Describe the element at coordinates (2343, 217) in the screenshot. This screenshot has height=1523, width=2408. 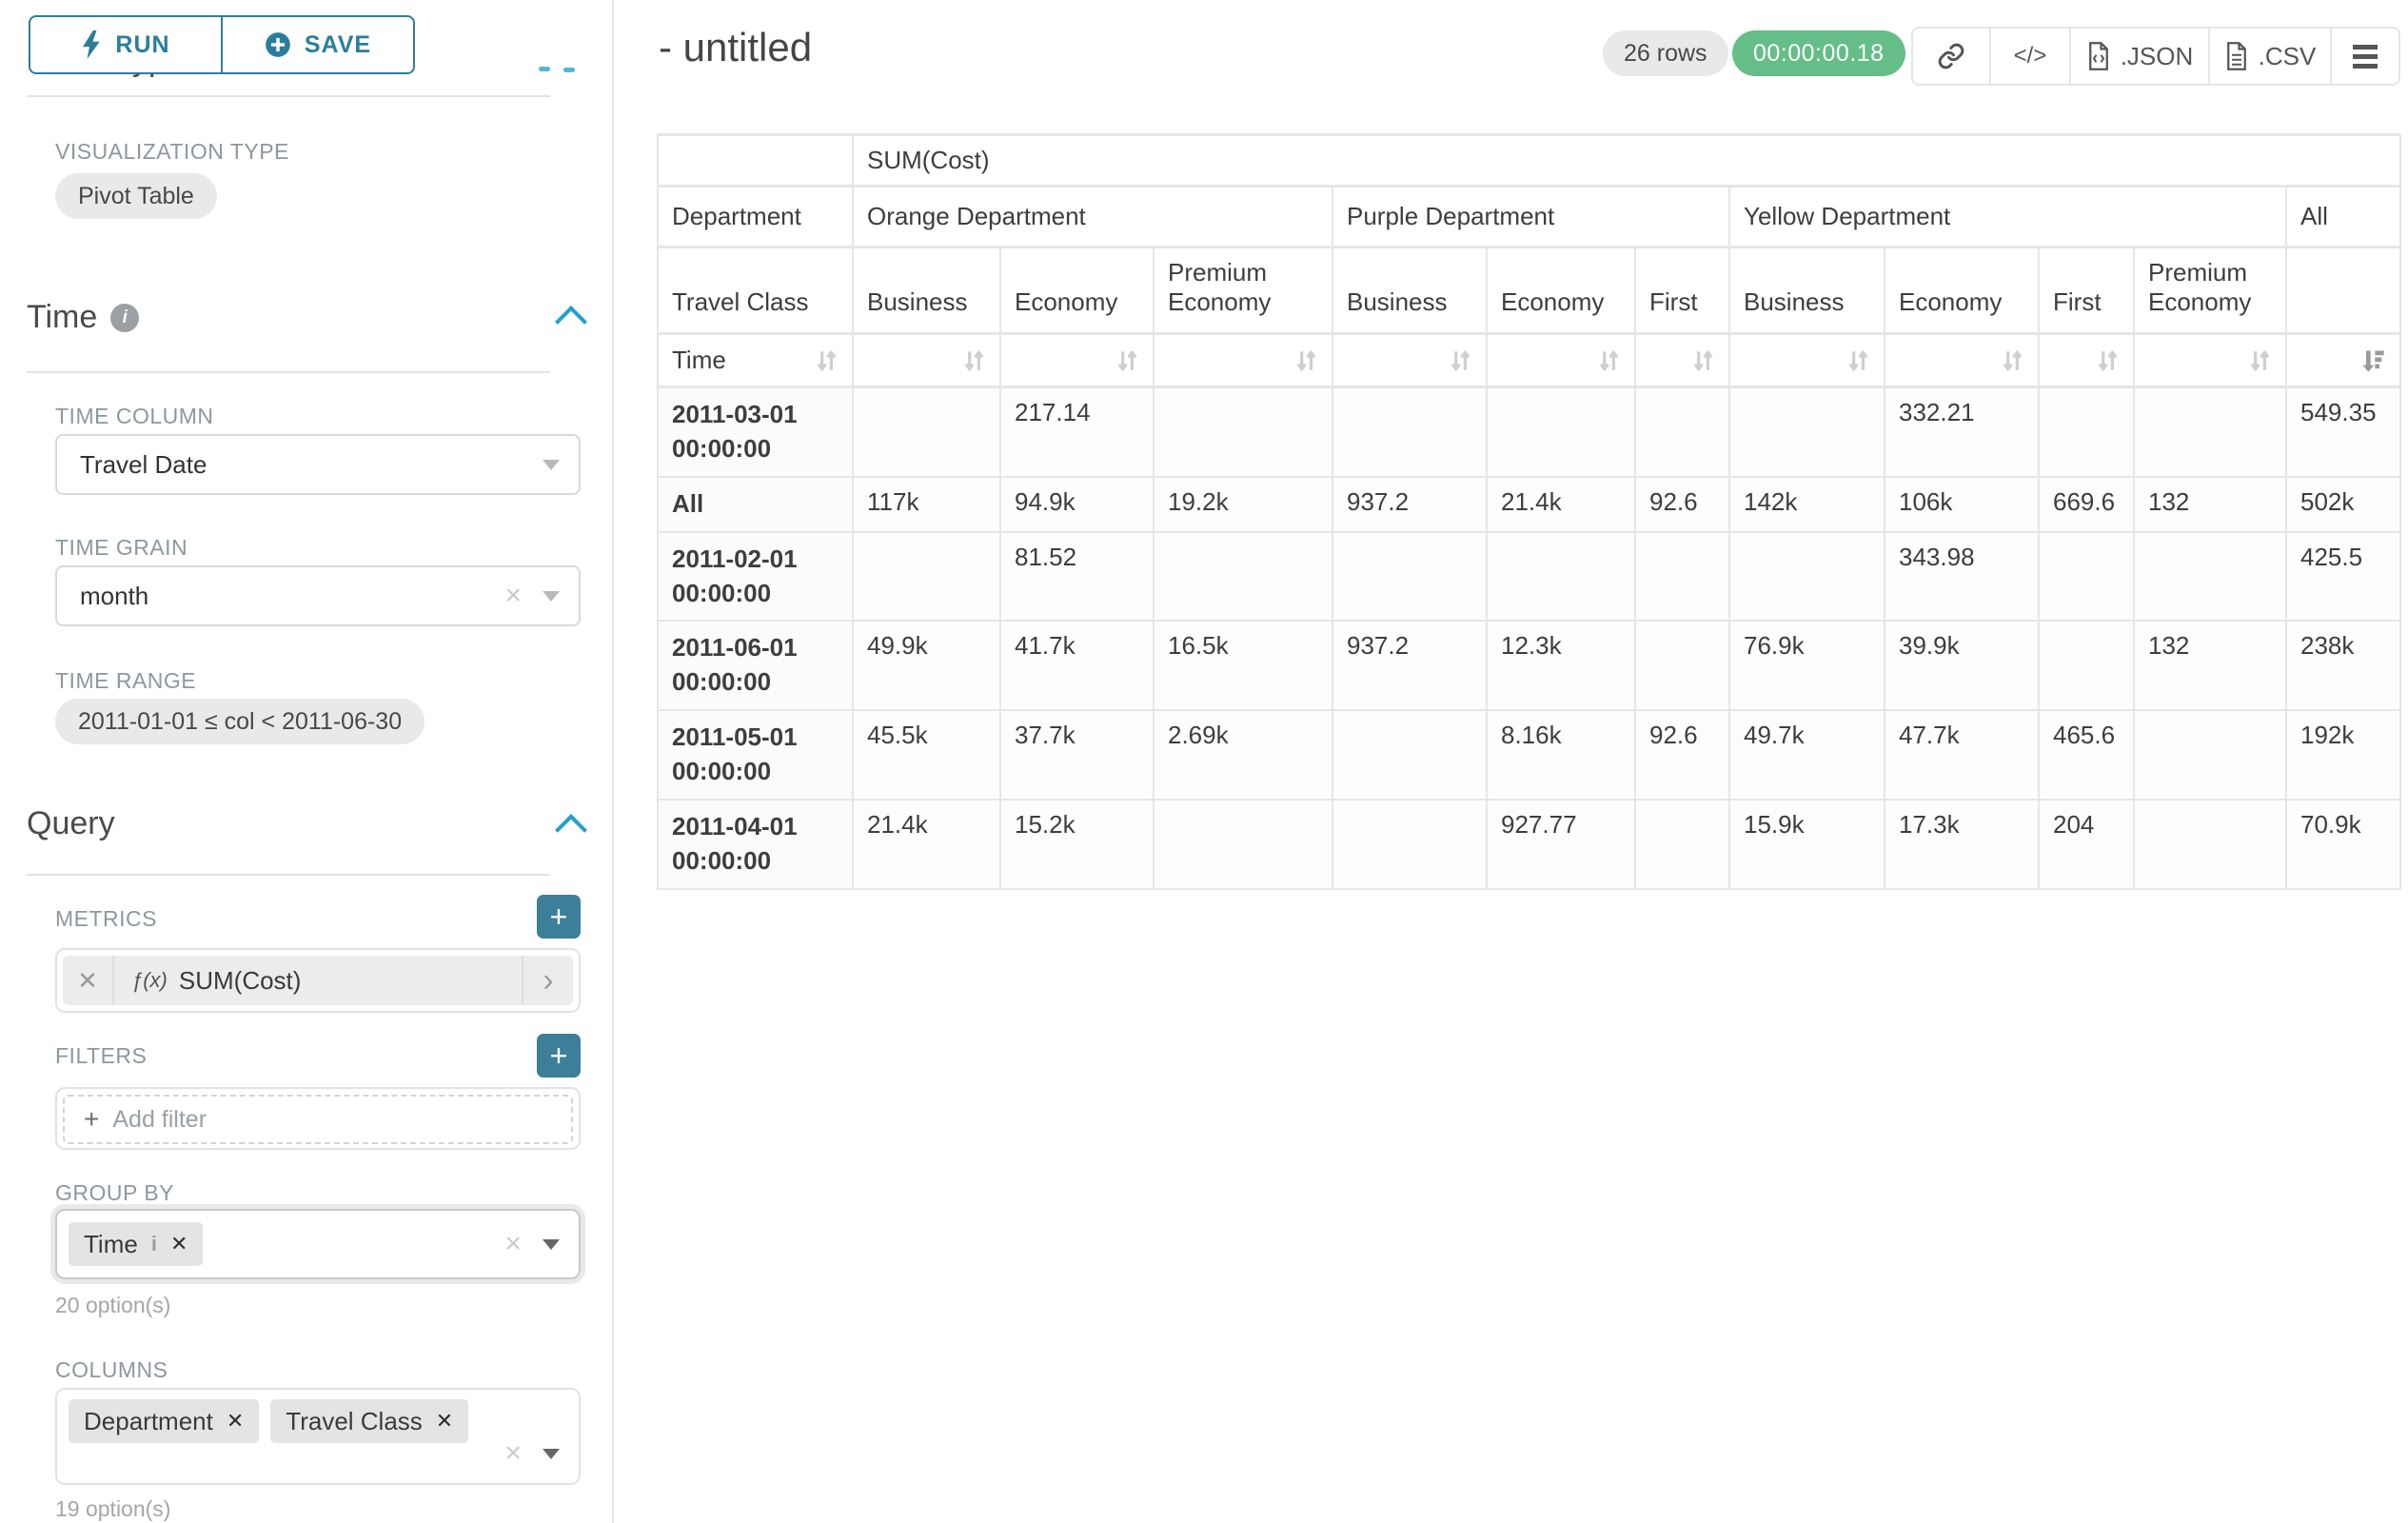
I see `pivot-col-group-header: All` at that location.